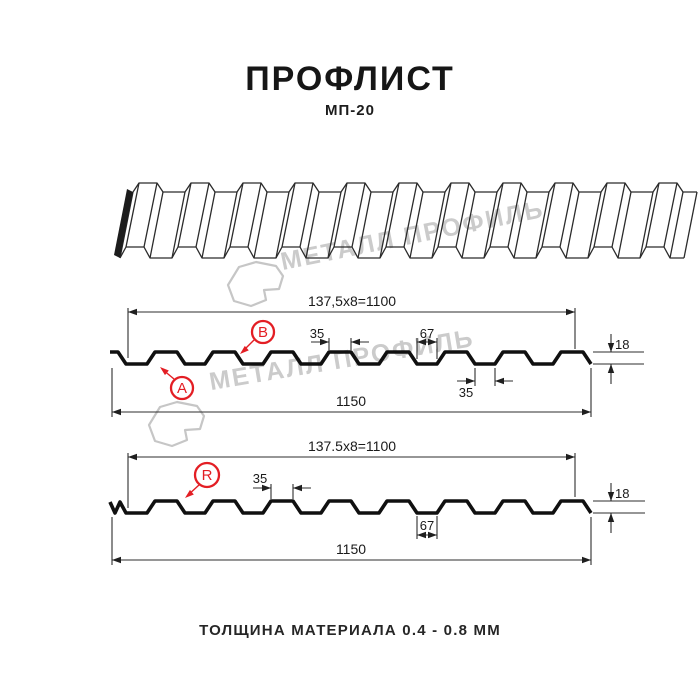  What do you see at coordinates (466, 392) in the screenshot?
I see `dim-rib-bottom-value: 35` at bounding box center [466, 392].